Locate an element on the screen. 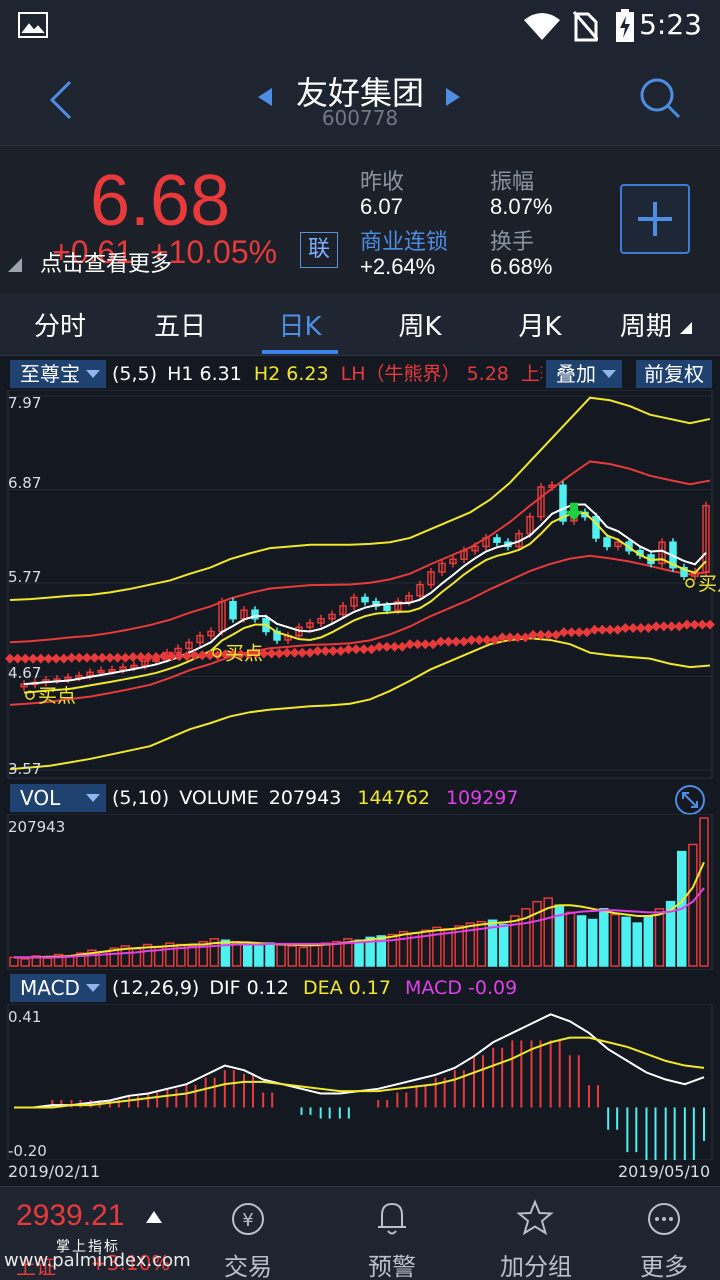 The height and width of the screenshot is (1280, 720). vol-indicator-select: VOL is located at coordinates (58, 798).